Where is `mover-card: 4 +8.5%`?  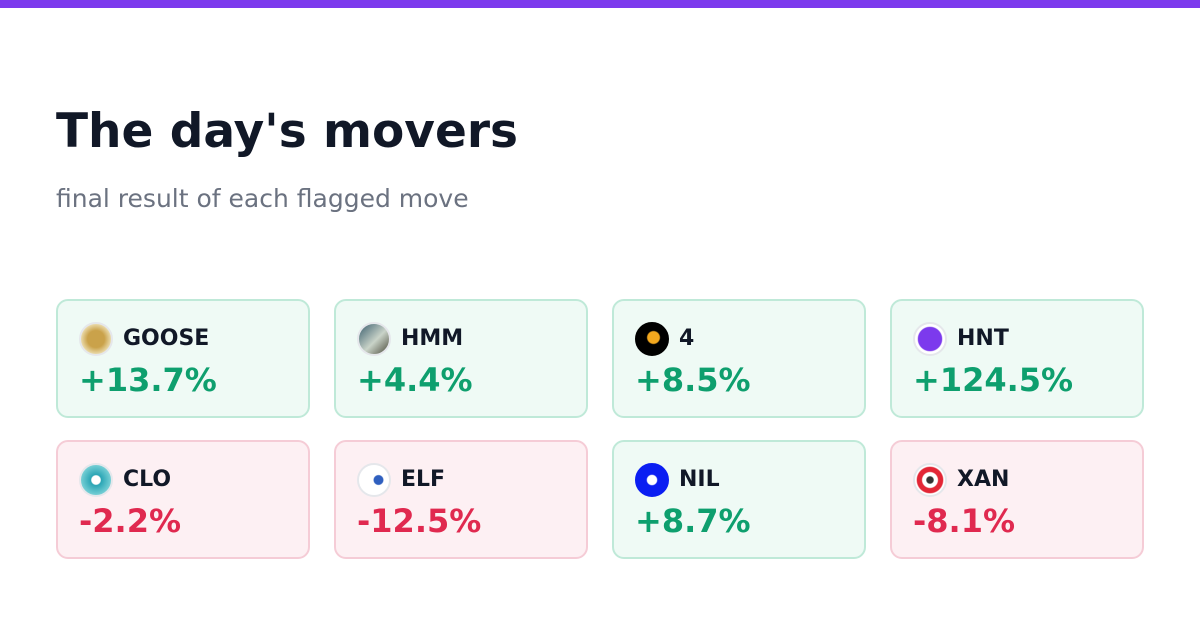 mover-card: 4 +8.5% is located at coordinates (739, 358).